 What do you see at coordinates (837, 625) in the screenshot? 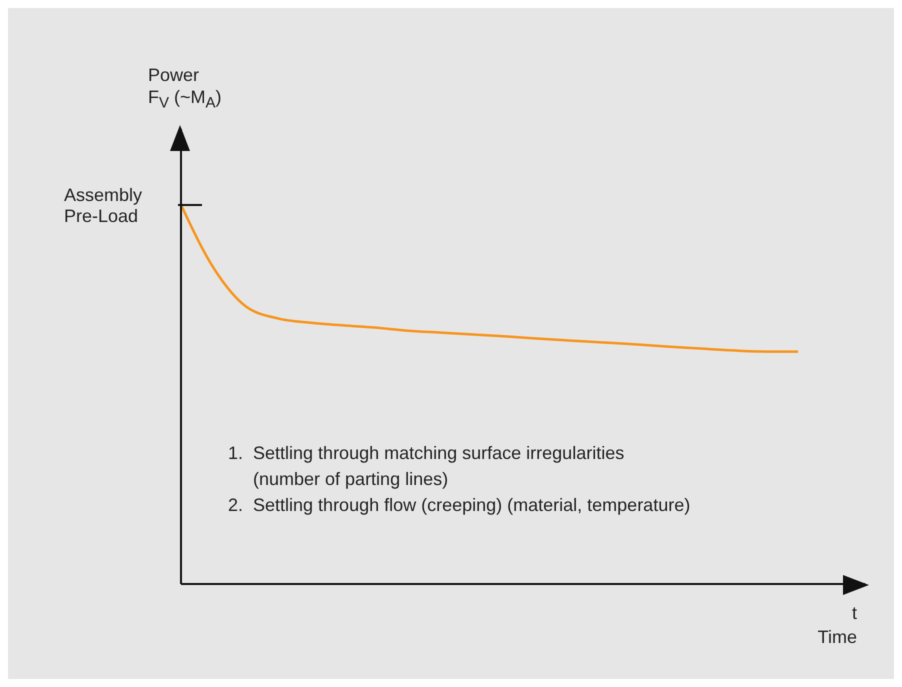
I see `x-axis-title: t Time` at bounding box center [837, 625].